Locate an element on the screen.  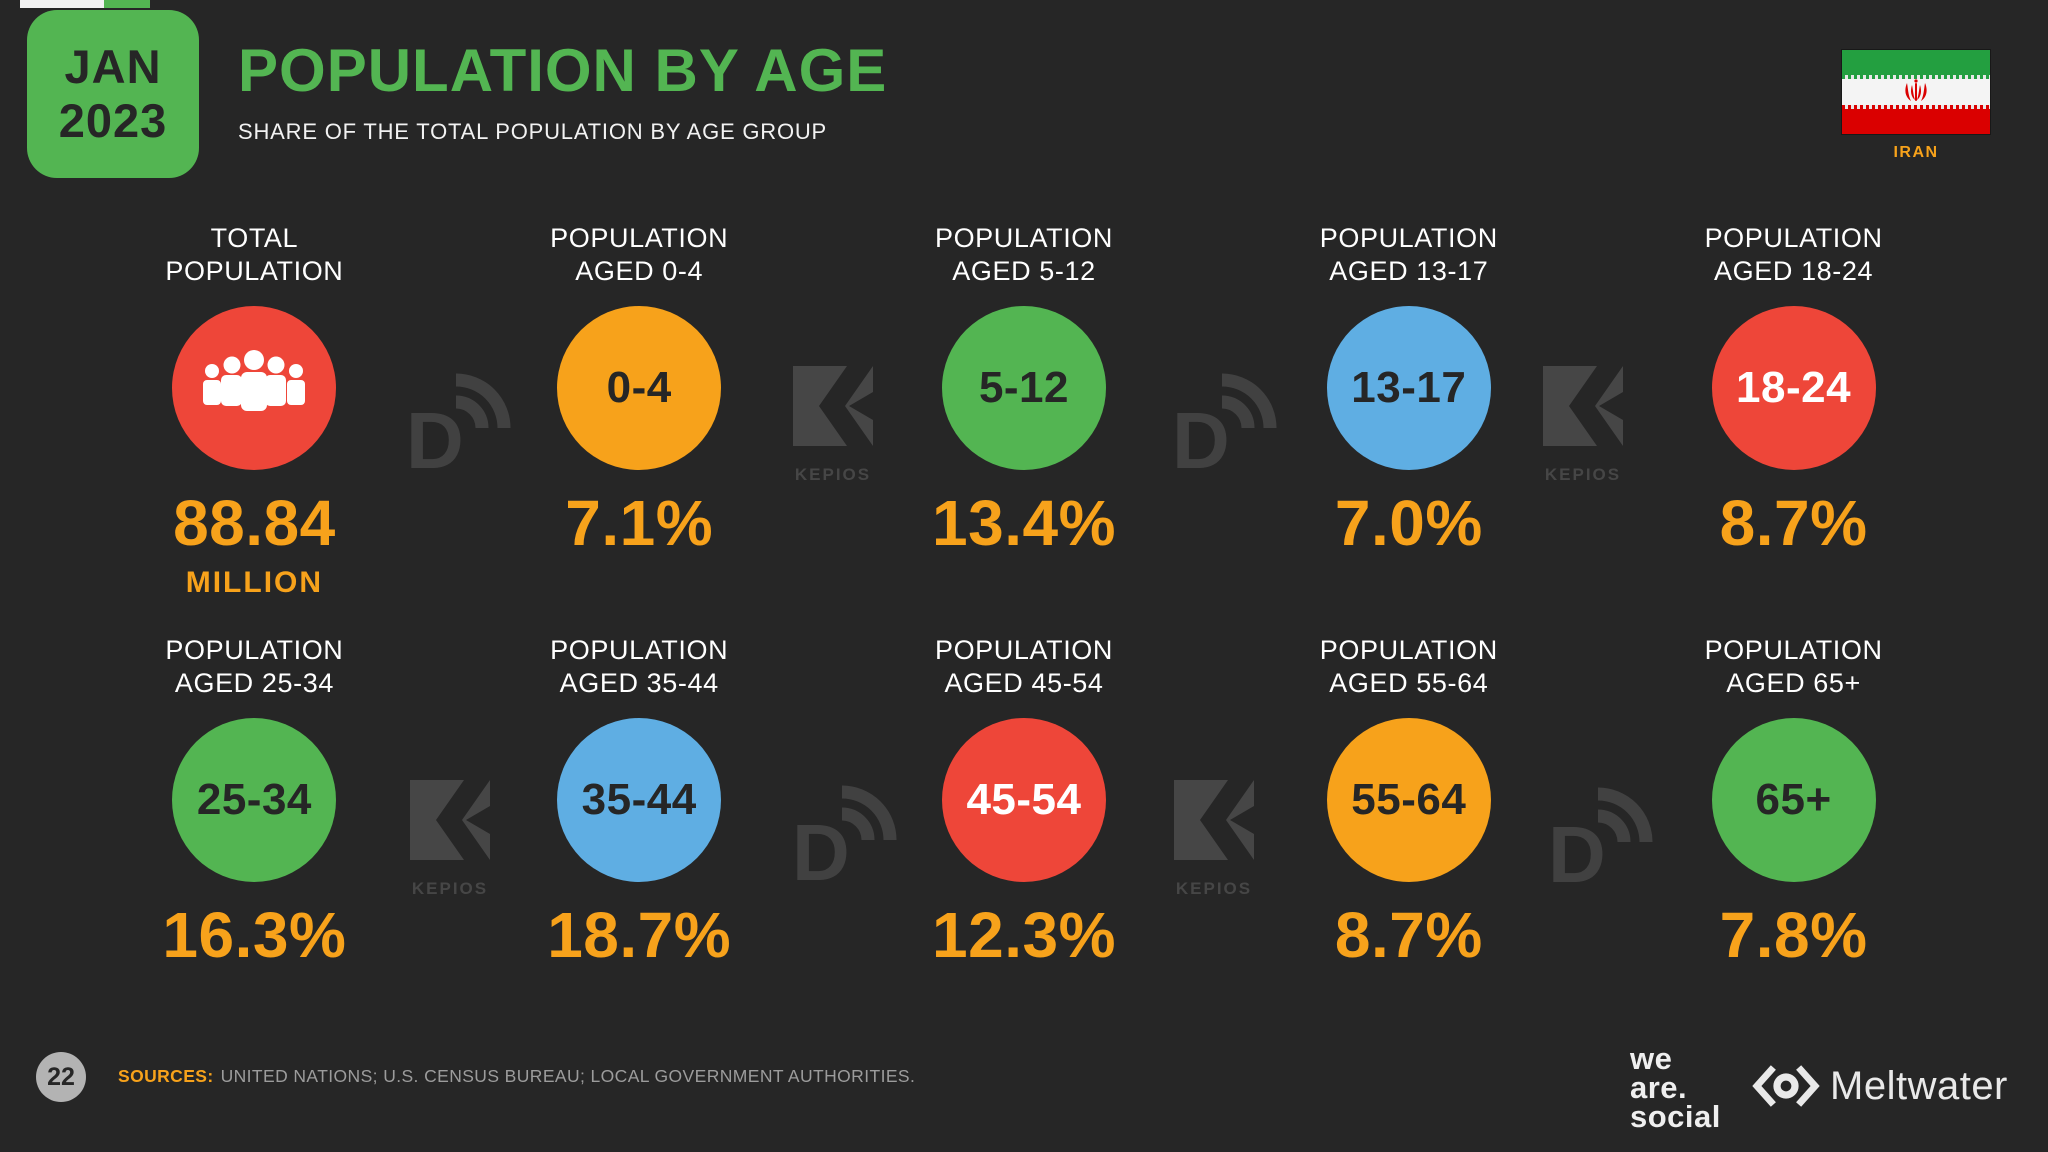
circle-label: 55-64 is located at coordinates (1409, 799).